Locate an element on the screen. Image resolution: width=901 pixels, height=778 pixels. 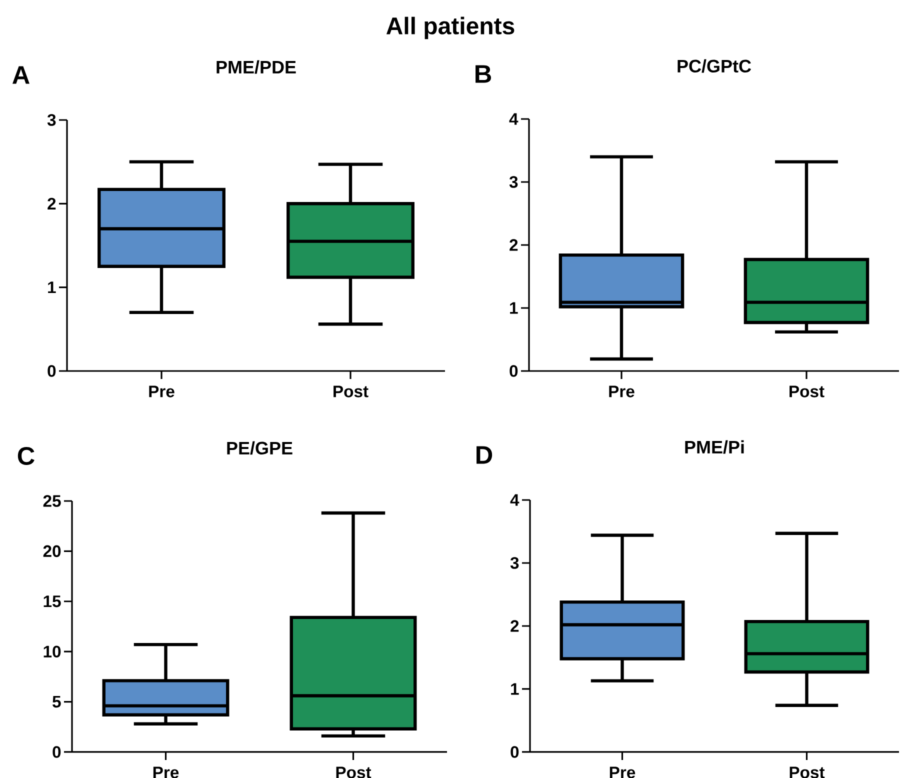
text: C is located at coordinates (26, 456).